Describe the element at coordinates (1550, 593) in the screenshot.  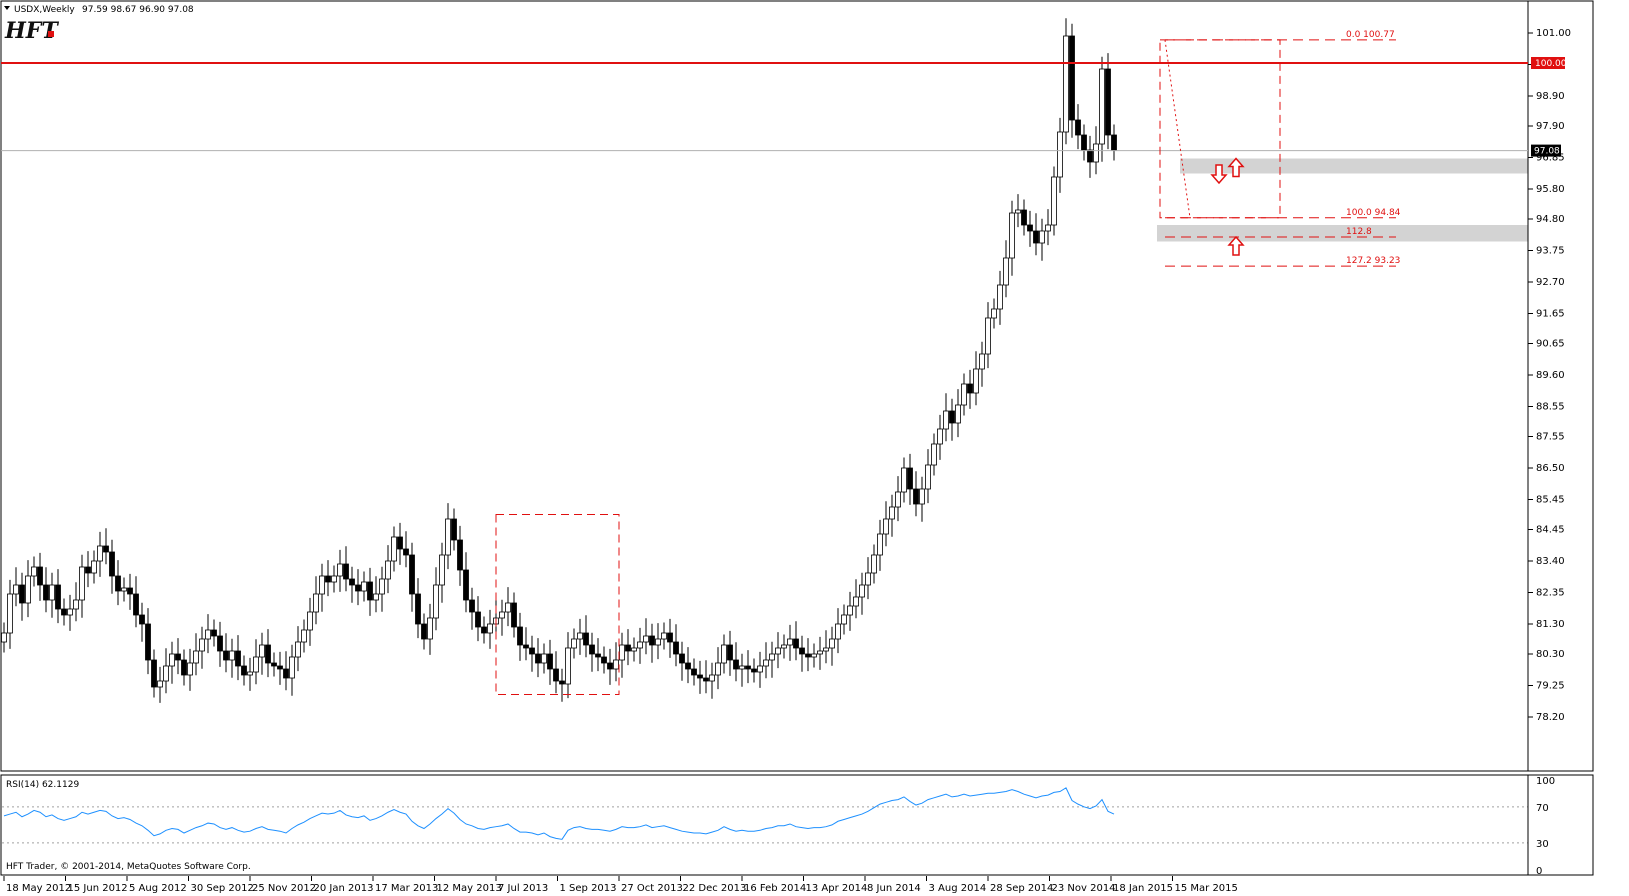
I see `price-tick-label: 82.35` at that location.